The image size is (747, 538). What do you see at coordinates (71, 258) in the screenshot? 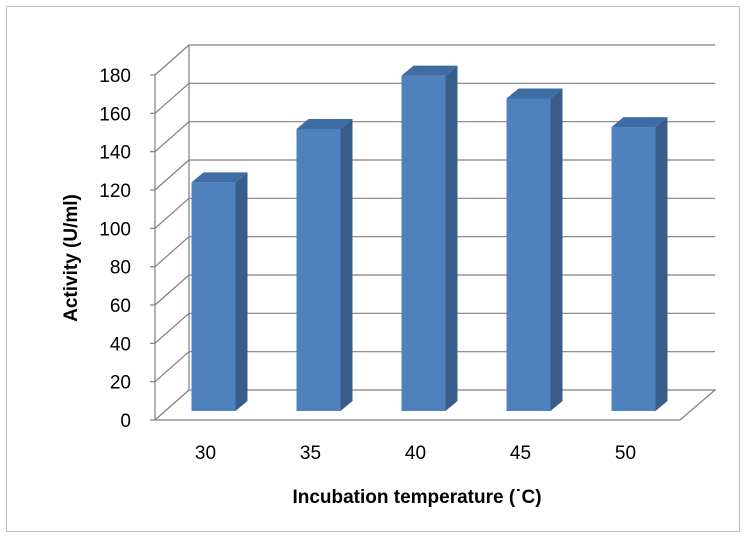
I see `y-axis-title: Activity (U/ml)` at bounding box center [71, 258].